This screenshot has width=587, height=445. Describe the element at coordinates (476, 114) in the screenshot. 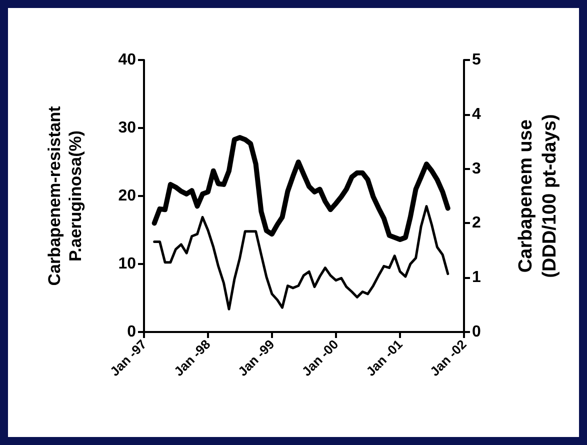

I see `y2-tick-label: 4` at that location.